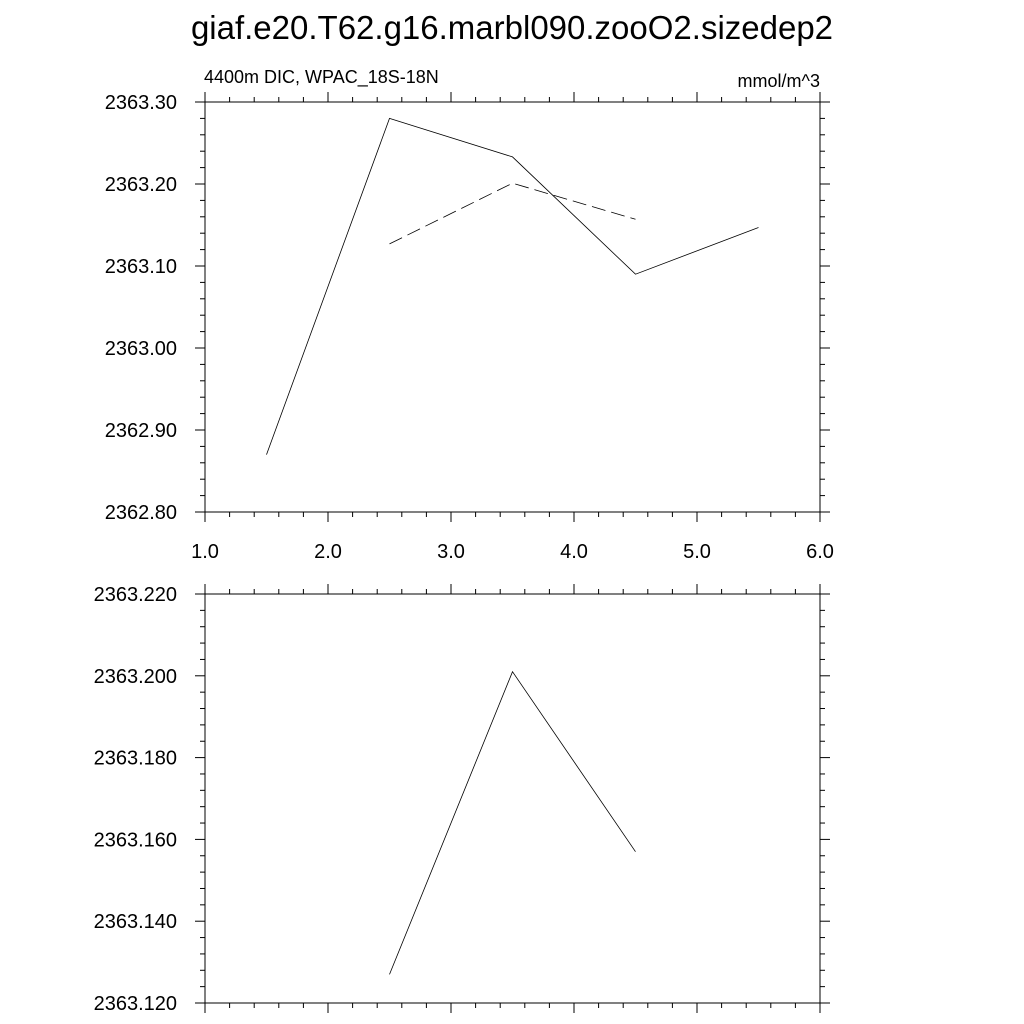 This screenshot has height=1024, width=1024. What do you see at coordinates (574, 552) in the screenshot?
I see `x-tick-label: 4.0` at bounding box center [574, 552].